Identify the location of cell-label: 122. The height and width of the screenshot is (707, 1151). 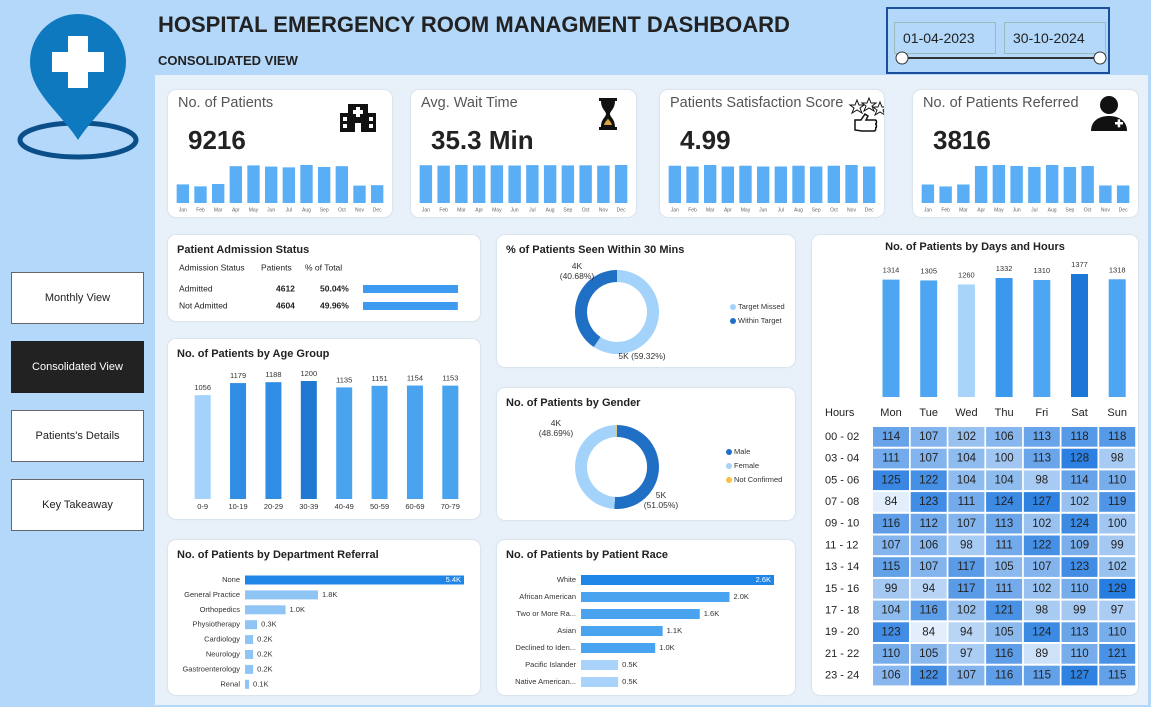
(928, 676).